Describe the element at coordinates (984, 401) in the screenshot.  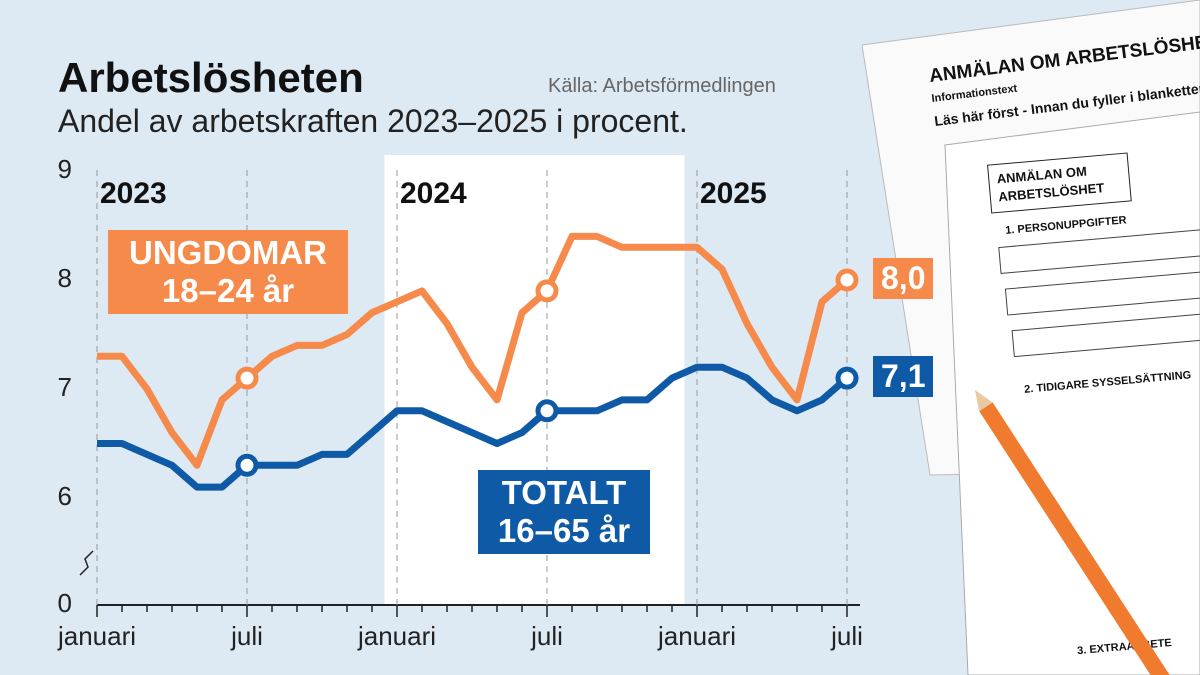
I see `pencil-tip` at that location.